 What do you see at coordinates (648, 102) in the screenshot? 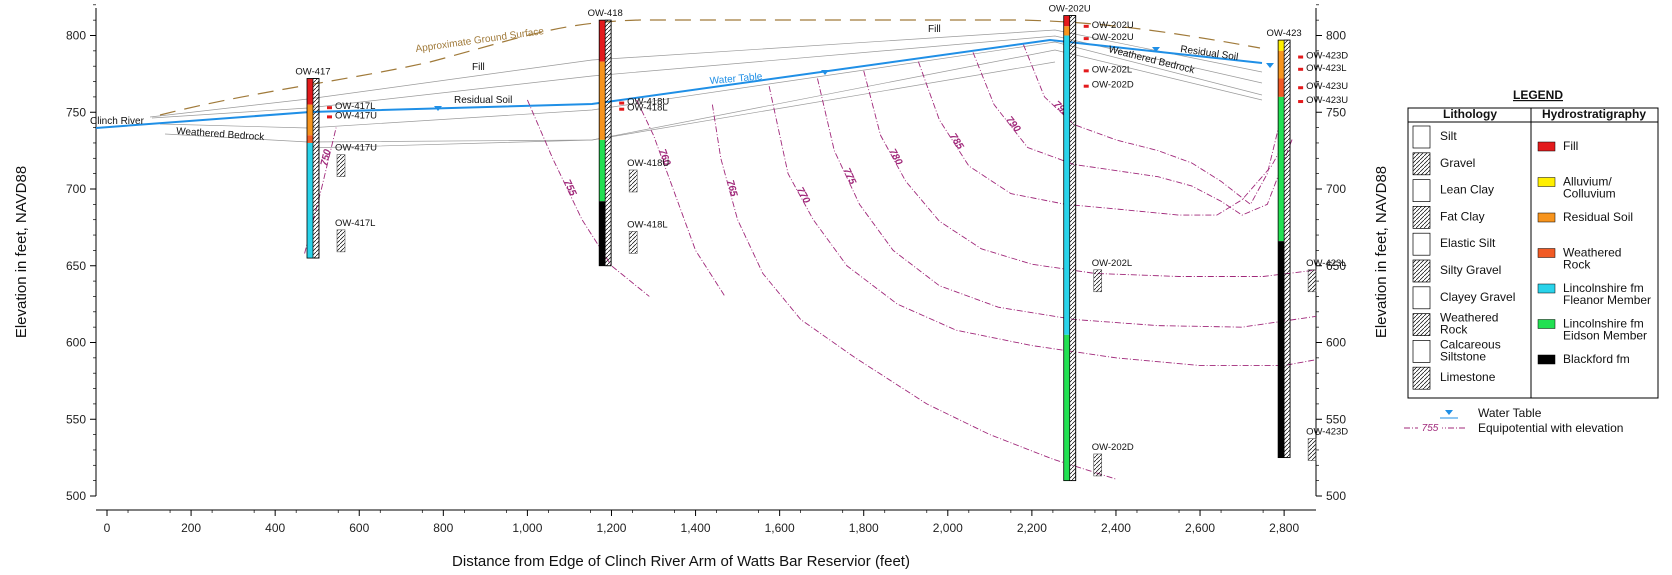
I see `screen-label: OW-418U` at bounding box center [648, 102].